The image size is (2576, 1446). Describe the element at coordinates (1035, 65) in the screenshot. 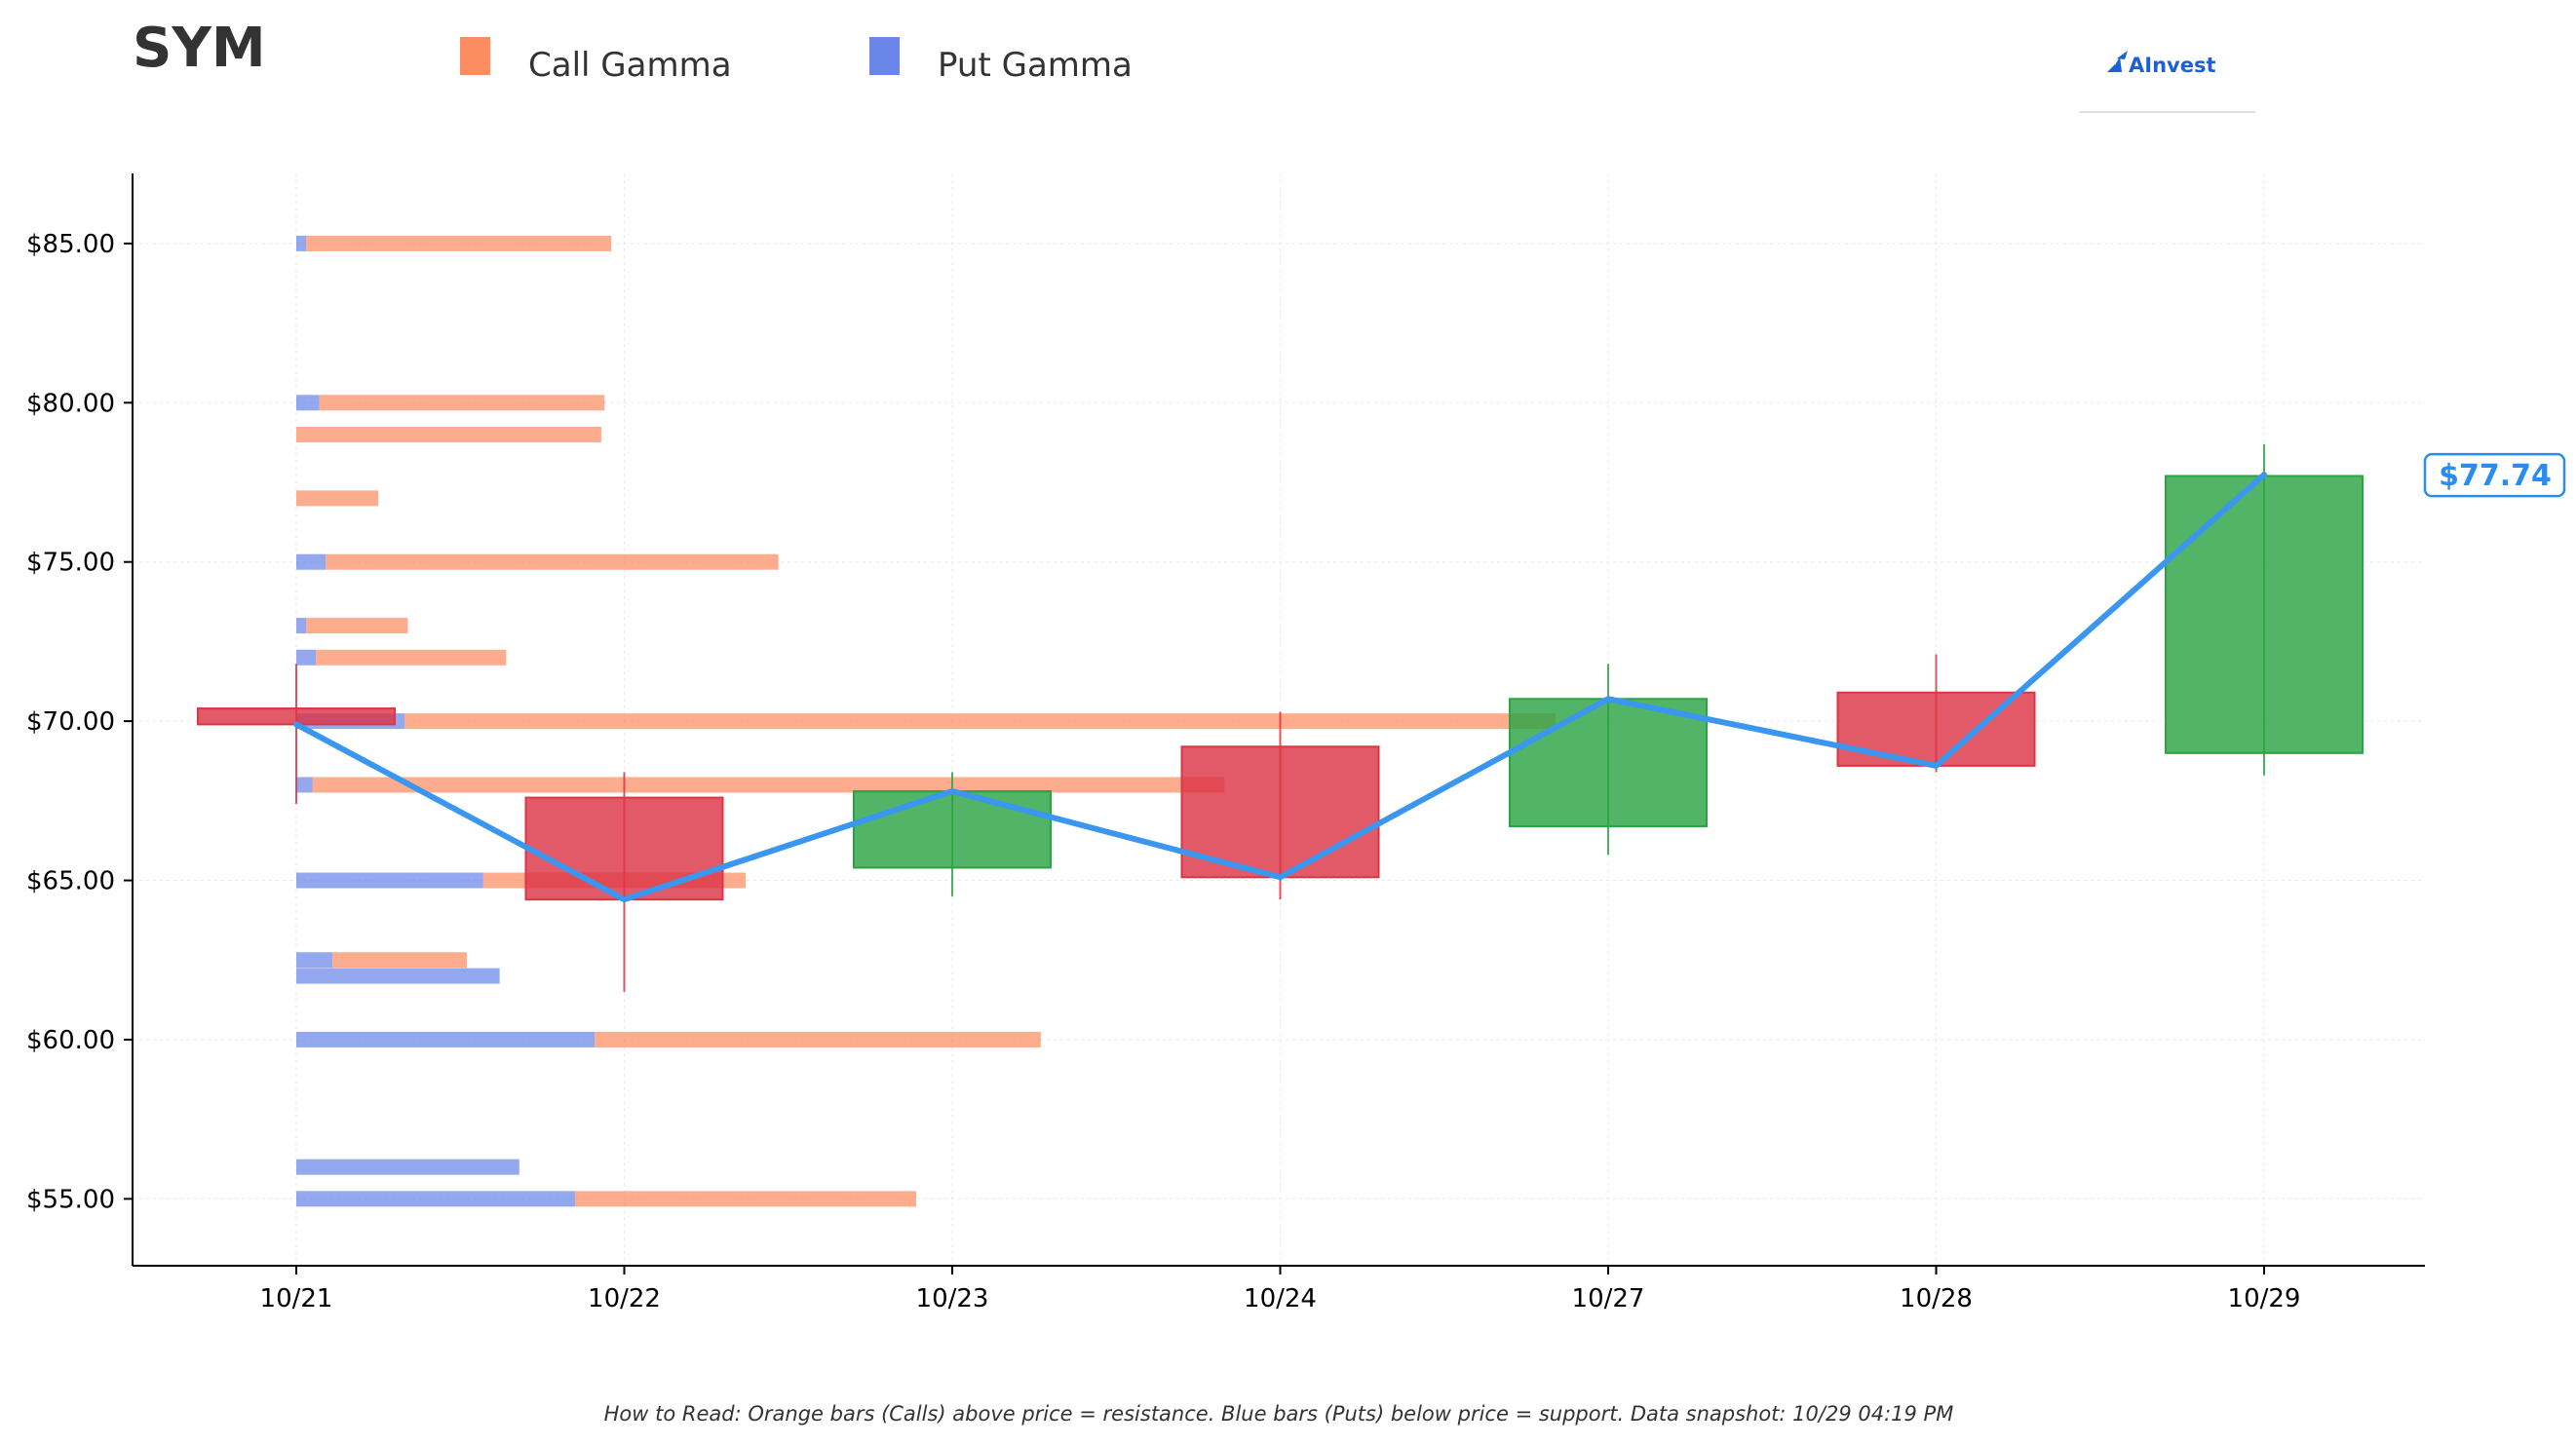

I see `legend-label-put: Put Gamma` at that location.